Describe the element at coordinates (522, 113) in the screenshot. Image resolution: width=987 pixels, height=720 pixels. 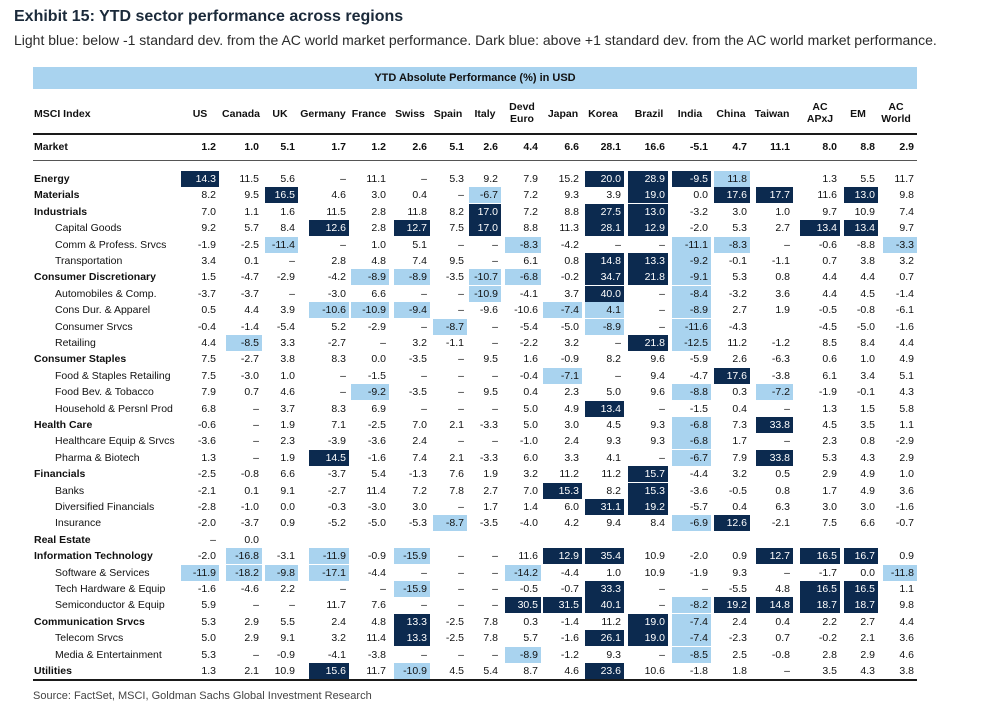
I see `col-header-devd-euro: Devd Euro` at that location.